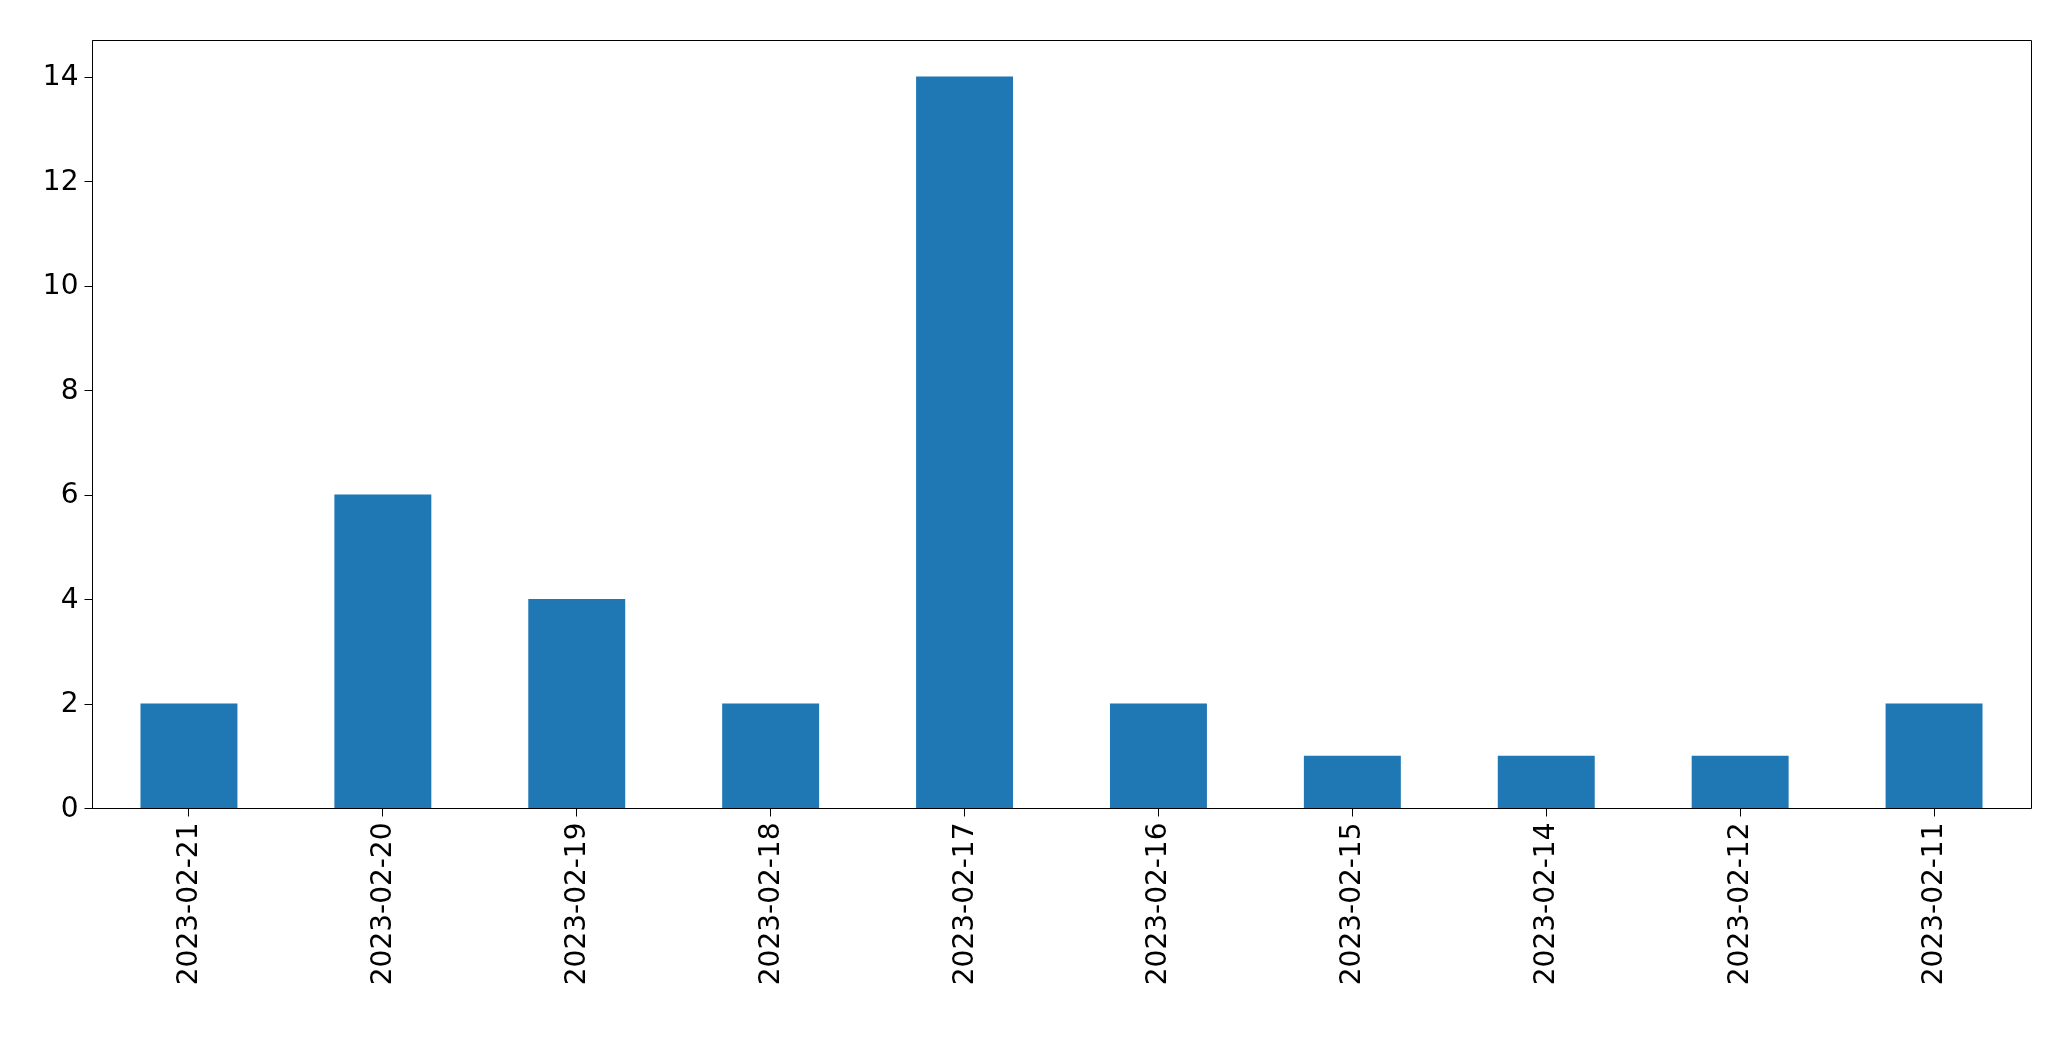  Describe the element at coordinates (69, 494) in the screenshot. I see `y-tick-label: 6` at that location.